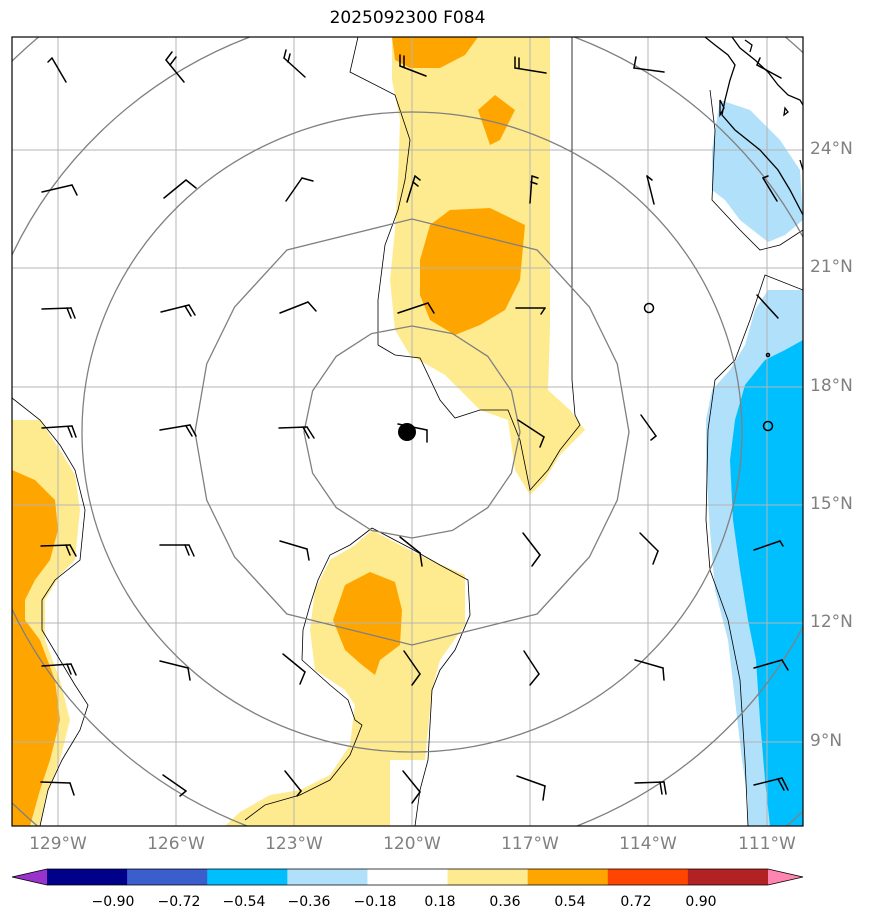 The width and height of the screenshot is (873, 924). Describe the element at coordinates (636, 902) in the screenshot. I see `colorbar-tick: 0.72` at that location.